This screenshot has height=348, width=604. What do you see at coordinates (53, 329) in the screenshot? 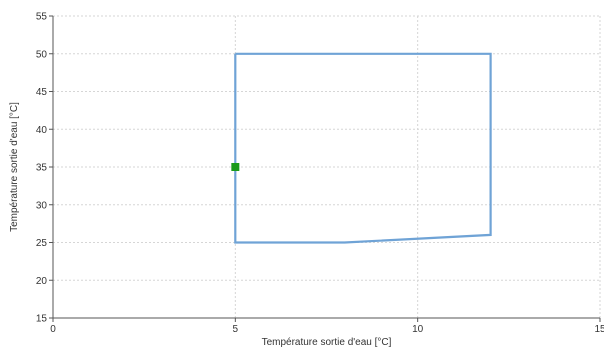
I see `x-tick-label: 0` at bounding box center [53, 329].